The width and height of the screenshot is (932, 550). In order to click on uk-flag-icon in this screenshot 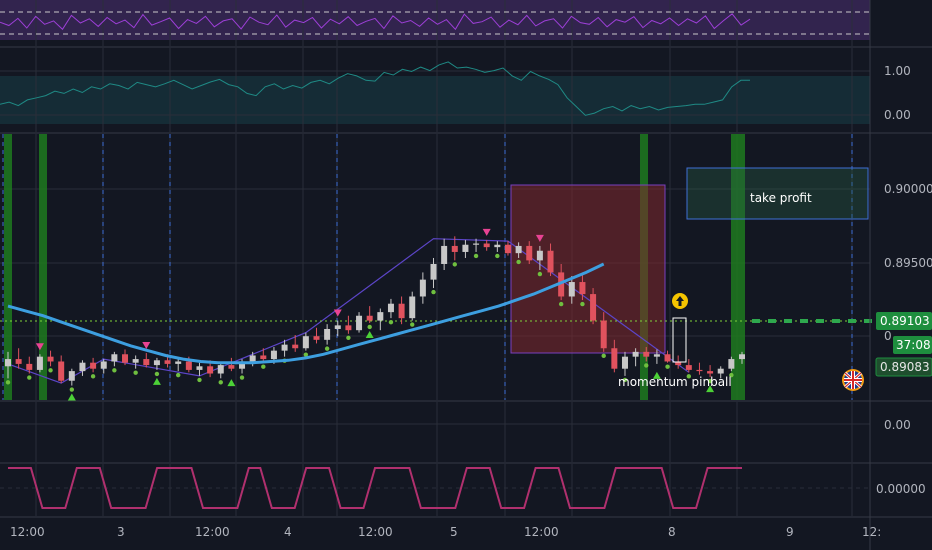, I will do `click(853, 380)`.